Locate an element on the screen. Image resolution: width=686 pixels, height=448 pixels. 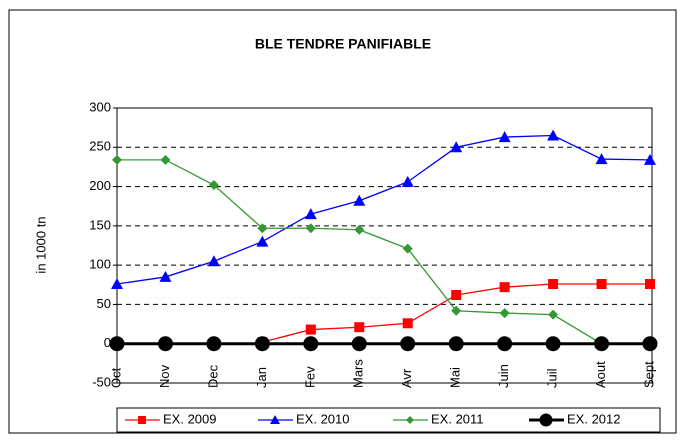
x-tick-label: Nov is located at coordinates (164, 376).